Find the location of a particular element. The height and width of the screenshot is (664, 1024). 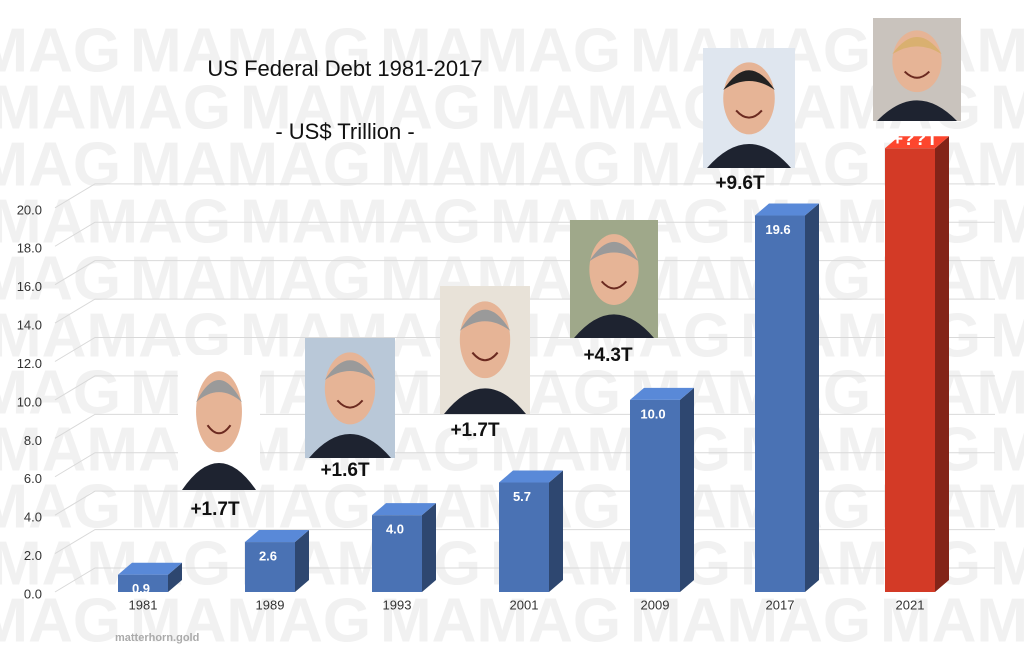

x-tick-label: 2009 is located at coordinates (655, 604).